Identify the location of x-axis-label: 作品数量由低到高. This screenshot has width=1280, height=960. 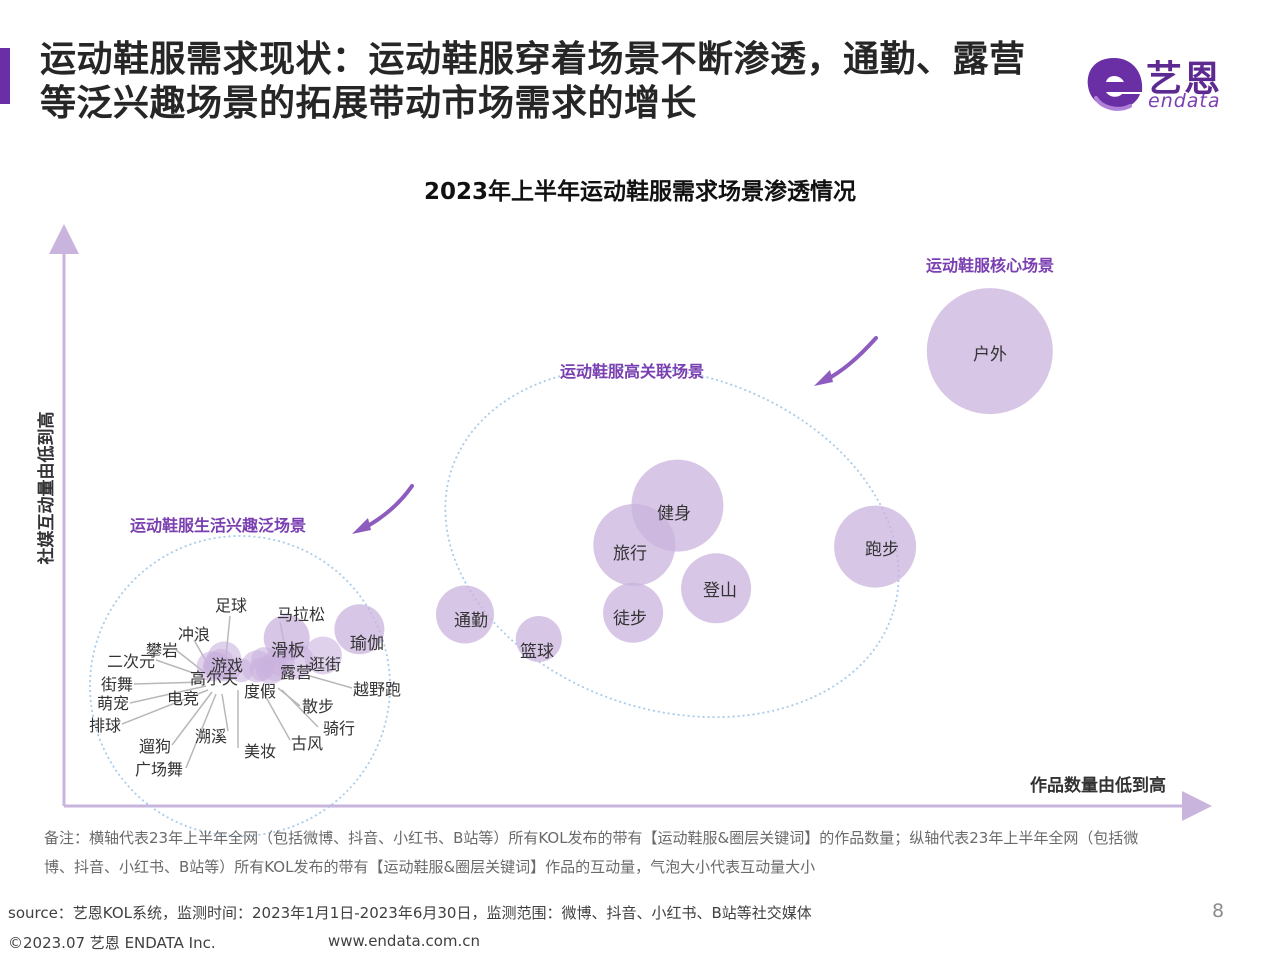
(1098, 785).